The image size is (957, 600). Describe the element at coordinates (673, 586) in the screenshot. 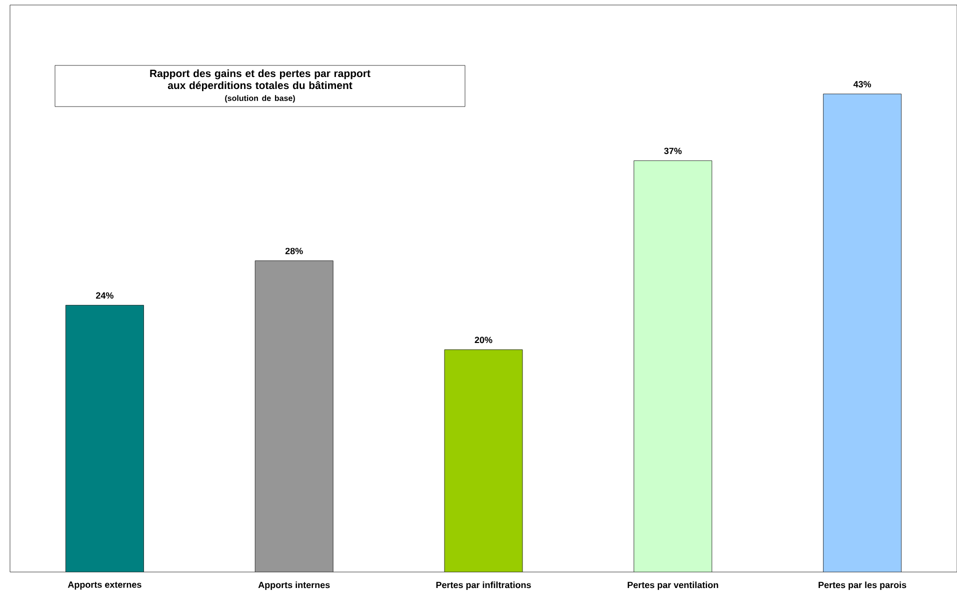

I see `x-tick-label: Pertes par ventilation` at that location.